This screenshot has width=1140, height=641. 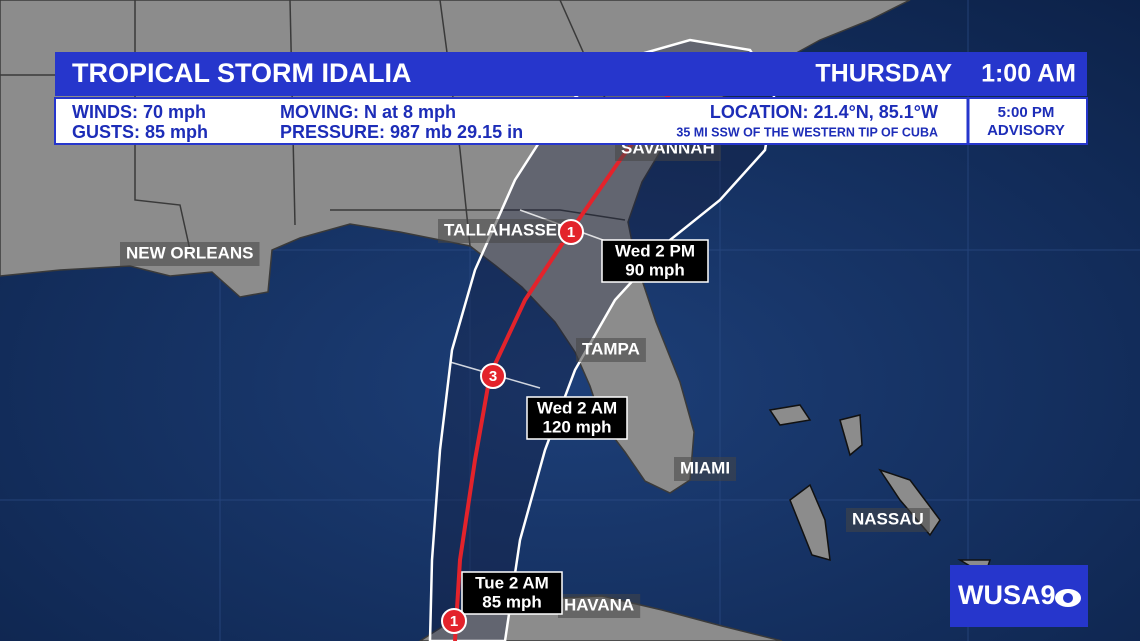 I want to click on forecast-wind: 85 mph, so click(x=512, y=601).